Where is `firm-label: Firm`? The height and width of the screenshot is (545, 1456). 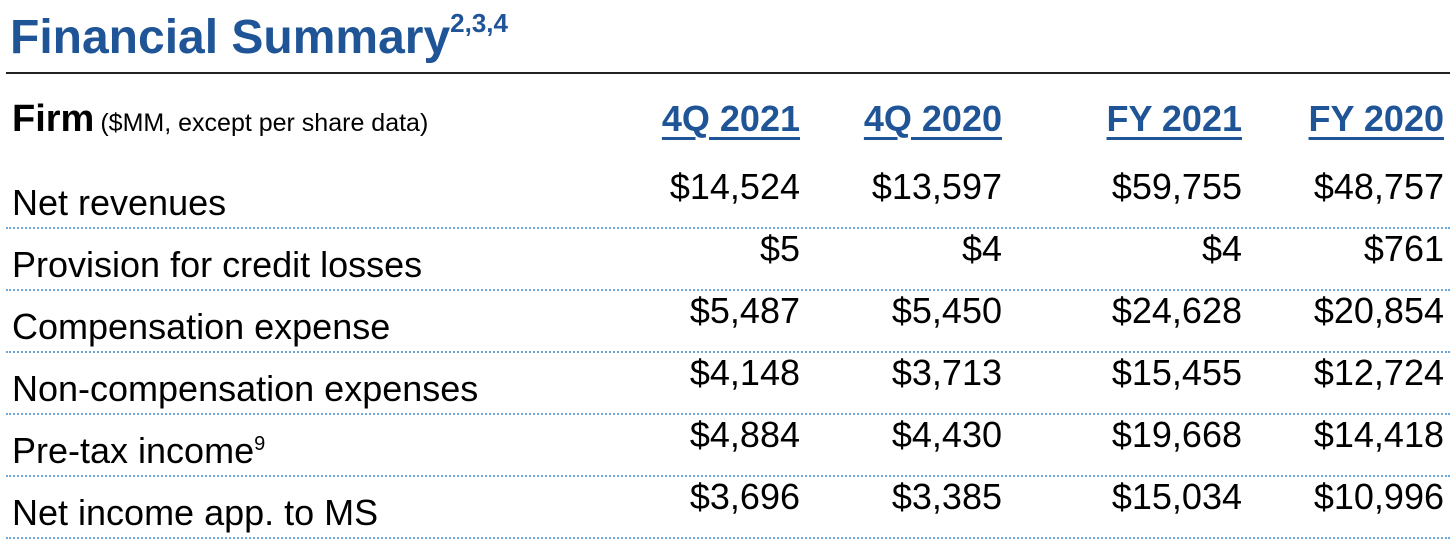
firm-label: Firm is located at coordinates (53, 119).